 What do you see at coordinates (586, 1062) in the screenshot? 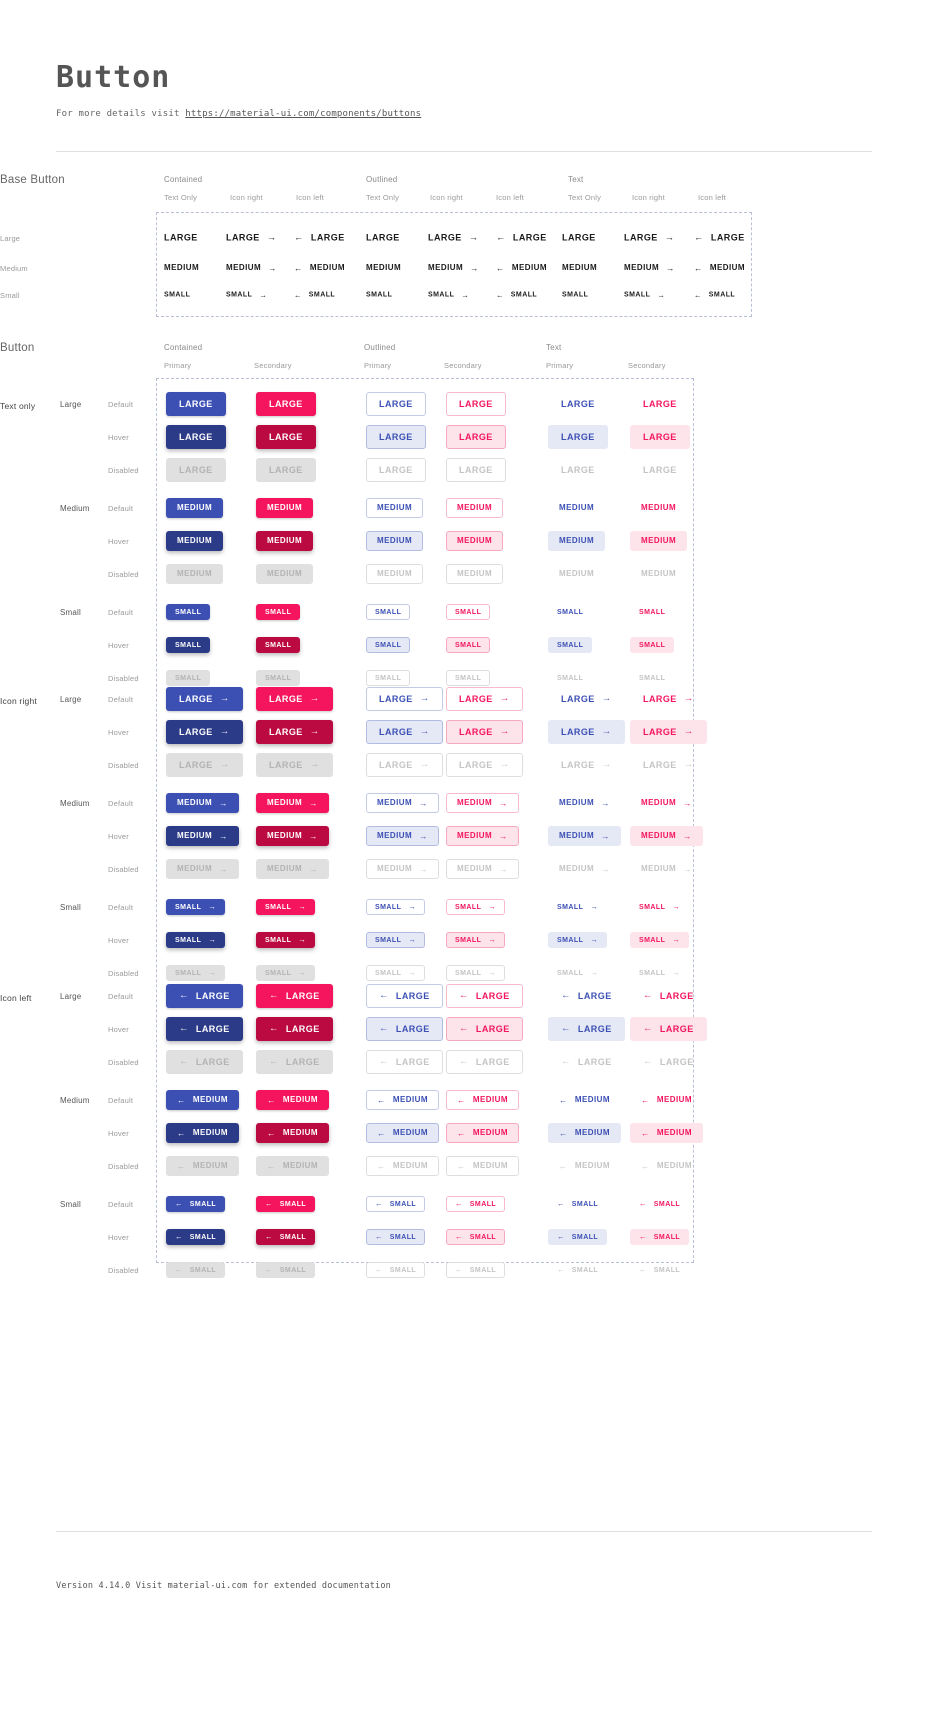
I see `button-text-primary-large-disabled: ← LARGE` at bounding box center [586, 1062].